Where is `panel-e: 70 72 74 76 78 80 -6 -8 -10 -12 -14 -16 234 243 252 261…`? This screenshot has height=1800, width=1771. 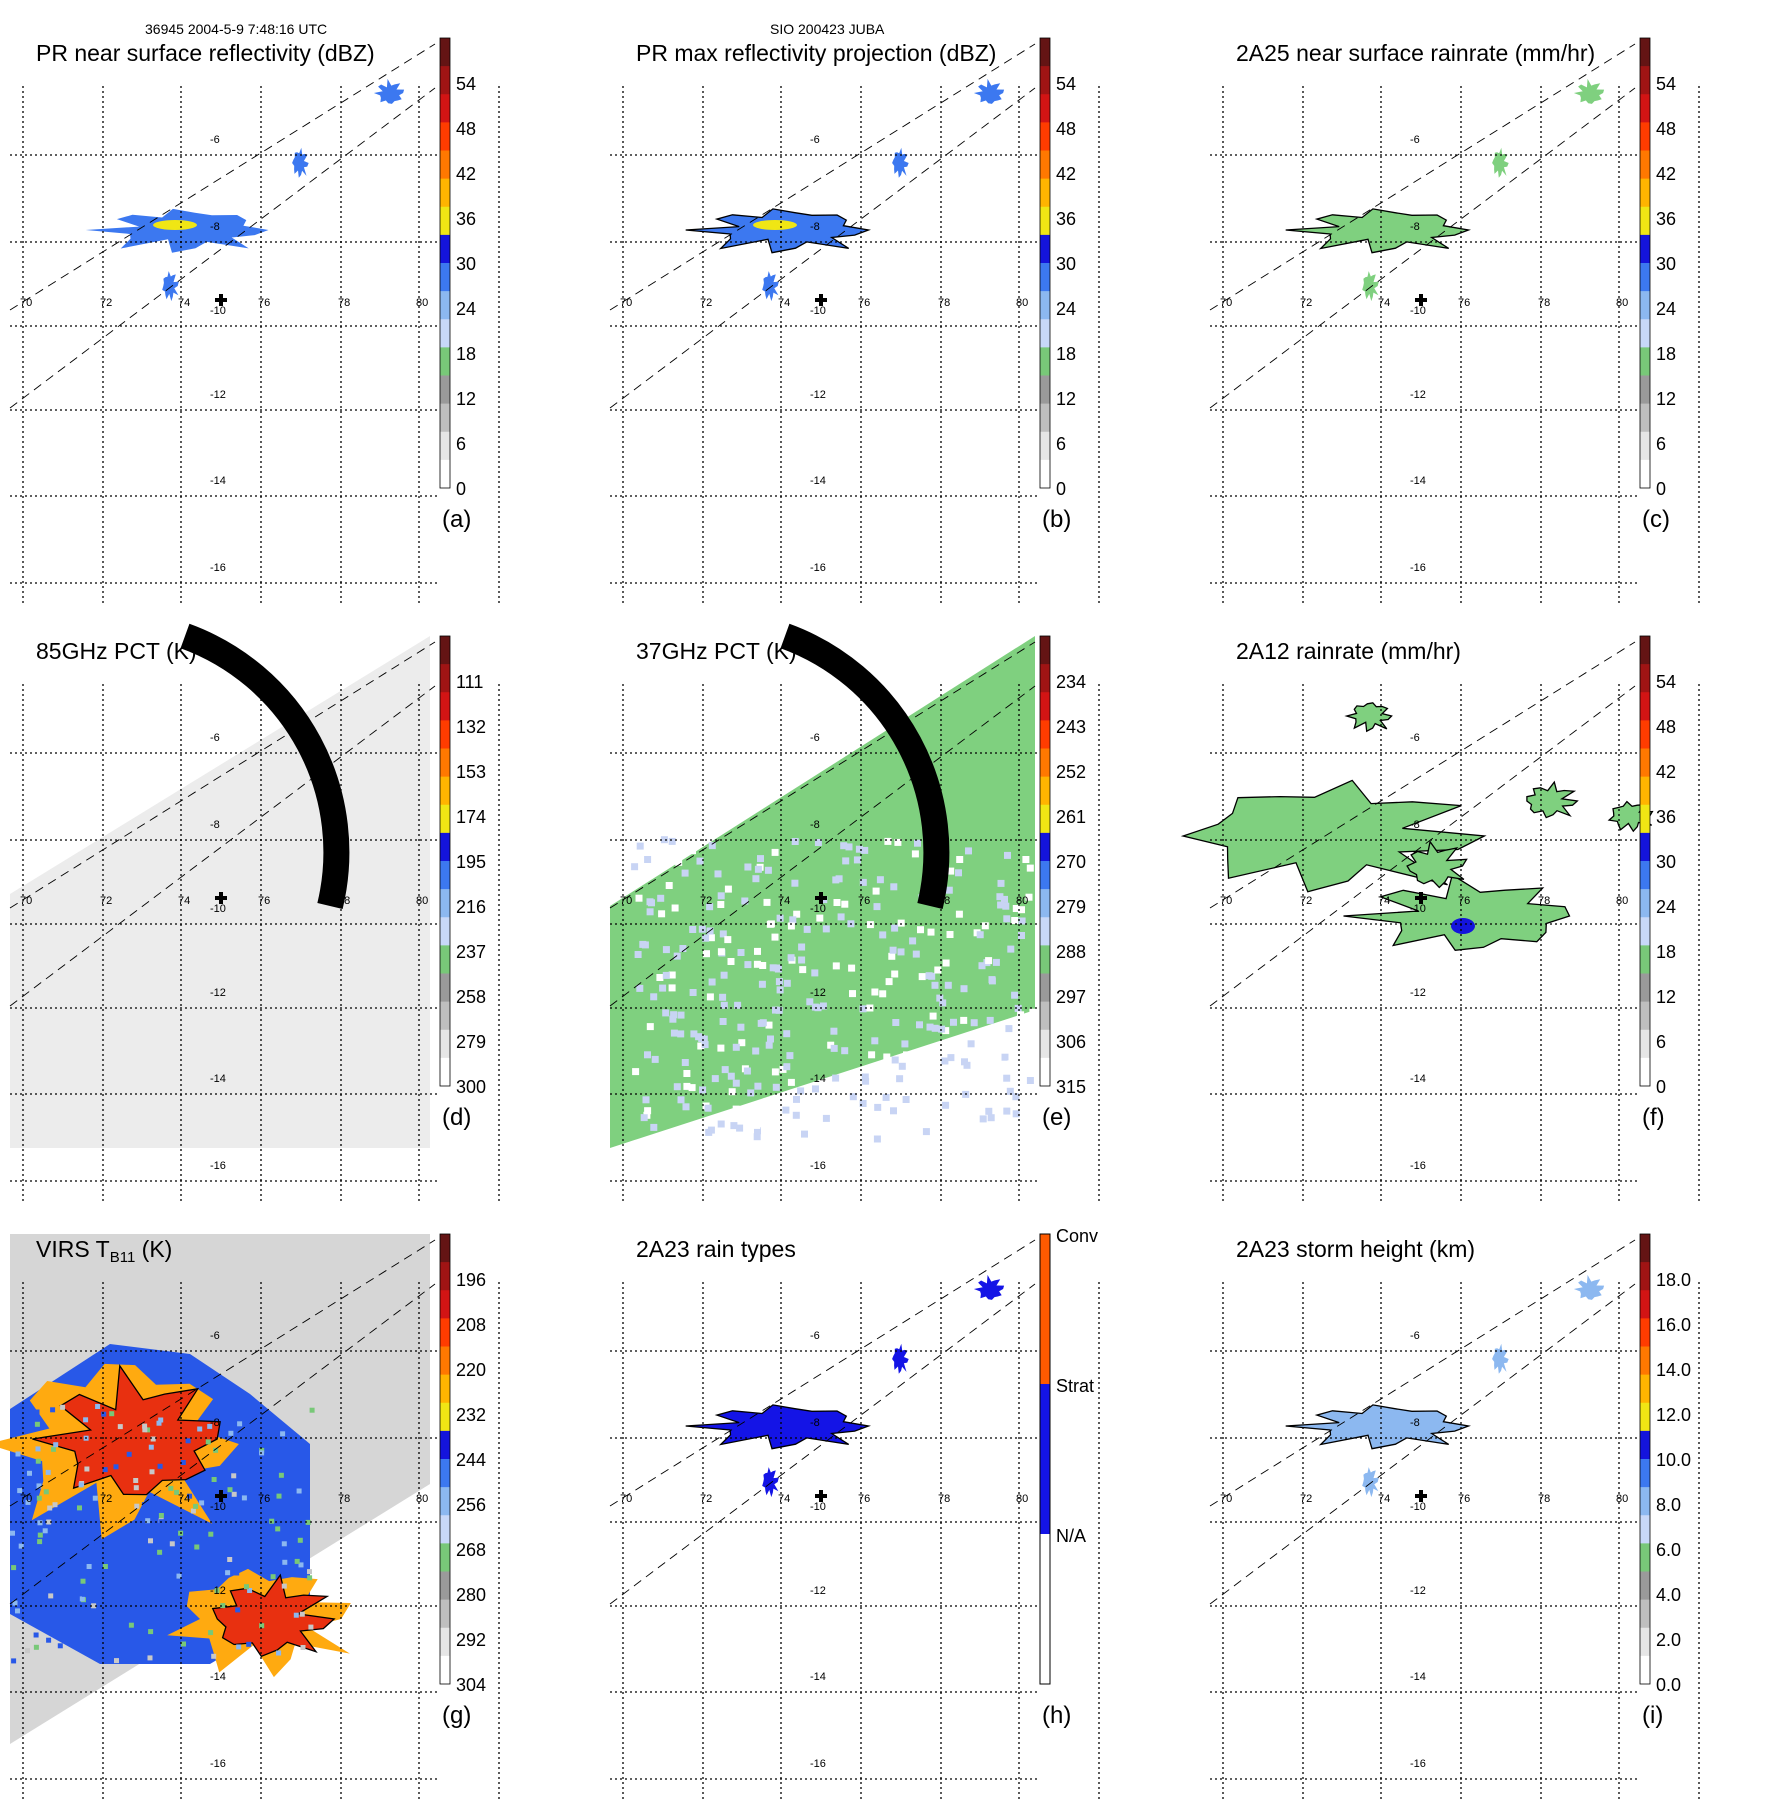 panel-e: 70 72 74 76 78 80 -6 -8 -10 -12 -14 -16 234 243 252 261… is located at coordinates (904, 912).